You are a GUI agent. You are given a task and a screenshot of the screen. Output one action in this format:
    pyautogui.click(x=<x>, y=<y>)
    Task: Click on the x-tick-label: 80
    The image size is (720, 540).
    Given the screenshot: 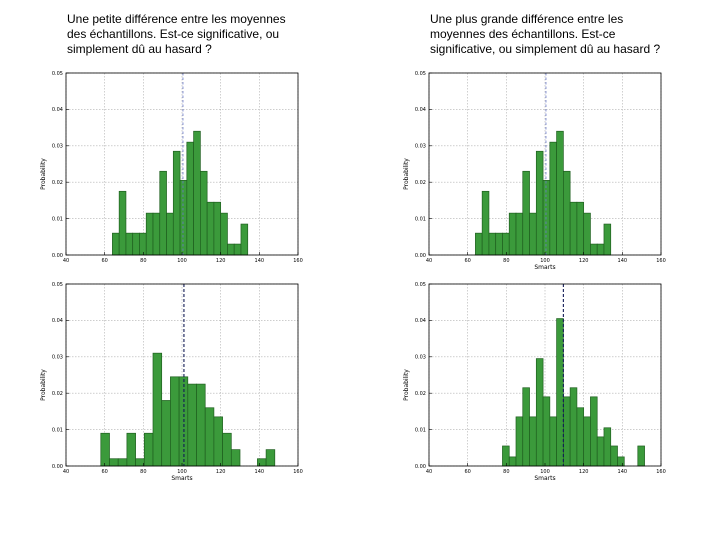 What is the action you would take?
    pyautogui.click(x=143, y=261)
    